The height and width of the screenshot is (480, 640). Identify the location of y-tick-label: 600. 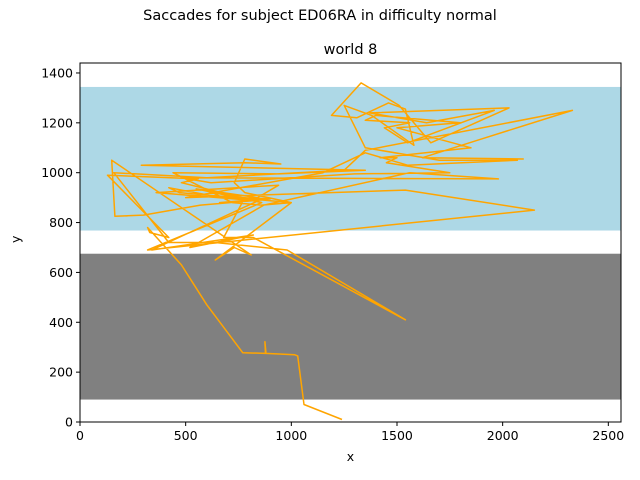
(61, 272).